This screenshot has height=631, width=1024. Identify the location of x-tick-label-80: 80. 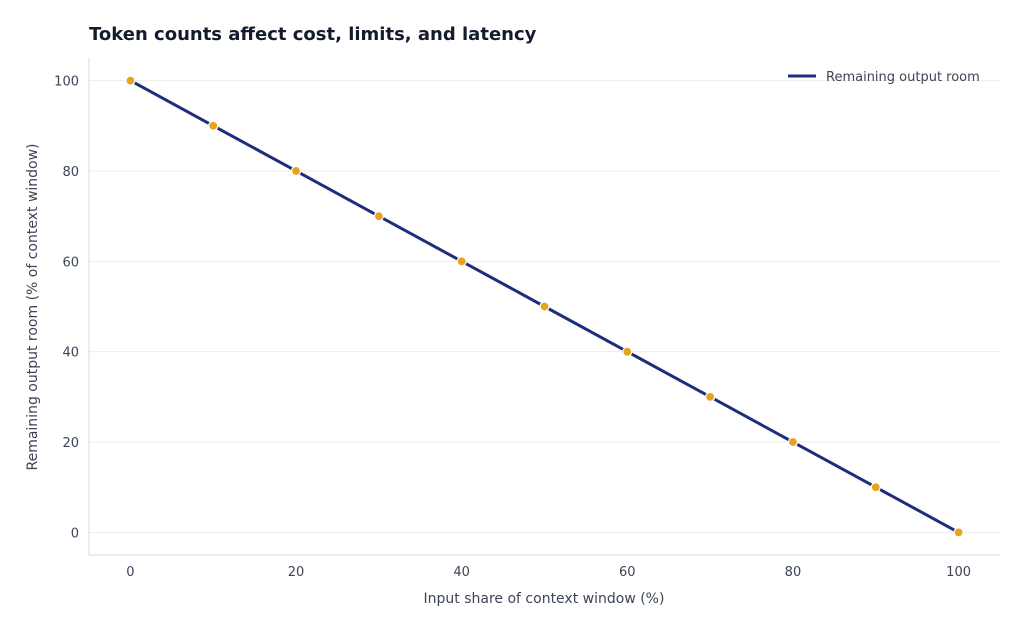
(793, 572).